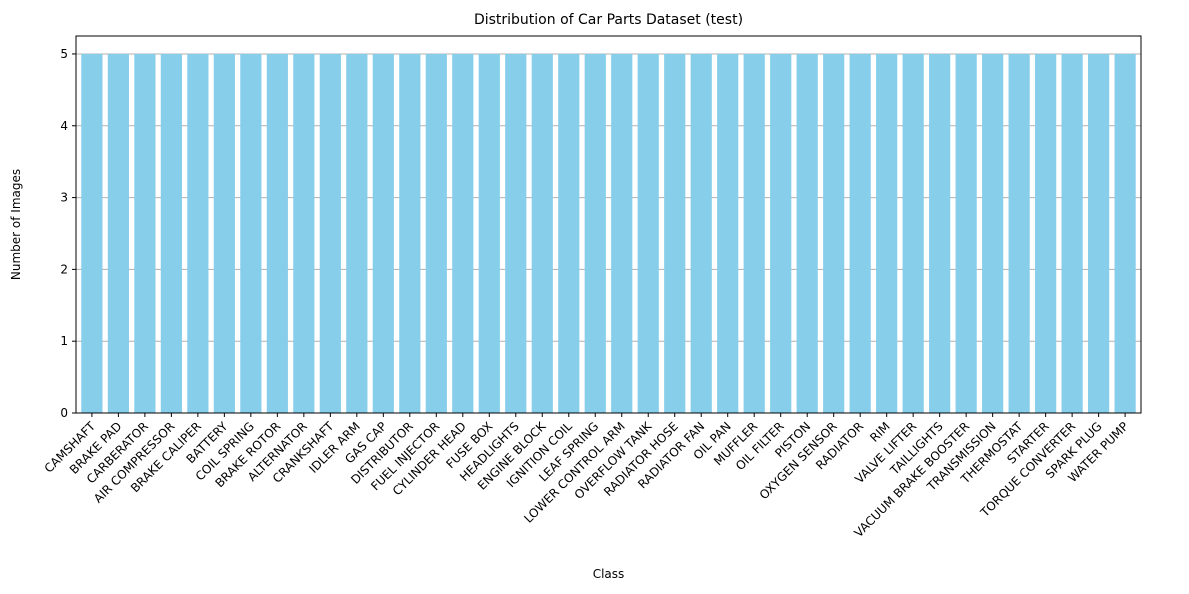 This screenshot has height=594, width=1189. I want to click on chart-title: Distribution of Car Parts Dataset (test), so click(608, 20).